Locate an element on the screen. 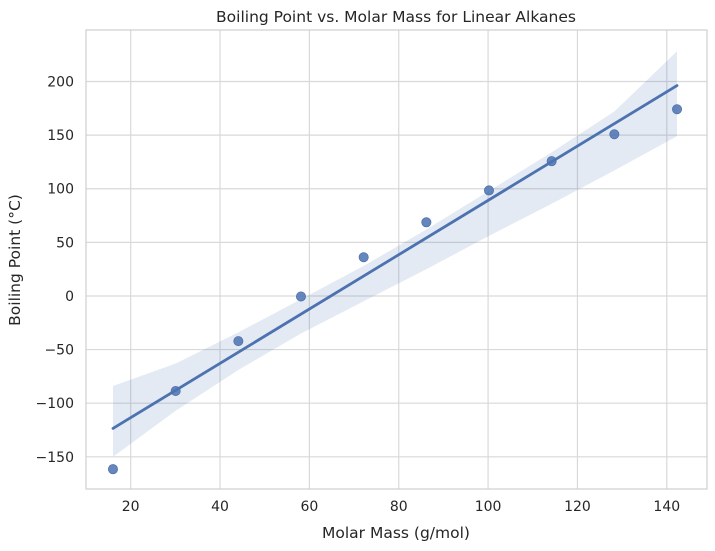 The height and width of the screenshot is (551, 715). y-tick-label: 0 is located at coordinates (69, 297).